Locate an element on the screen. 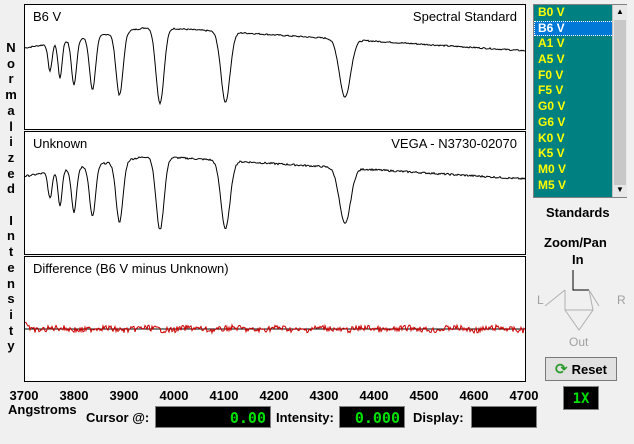 This screenshot has height=444, width=634. standard-item: G6 V is located at coordinates (552, 121).